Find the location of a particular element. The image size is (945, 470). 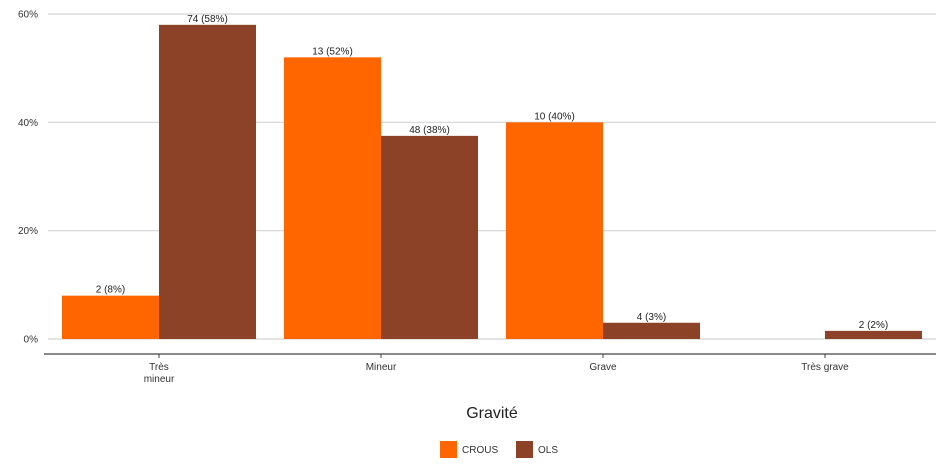

x-tick-label: Très is located at coordinates (159, 367).